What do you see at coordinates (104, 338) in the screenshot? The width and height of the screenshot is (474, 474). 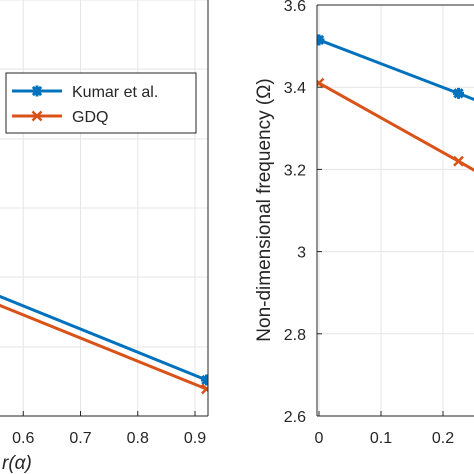 I see `left-series-line-kumar` at bounding box center [104, 338].